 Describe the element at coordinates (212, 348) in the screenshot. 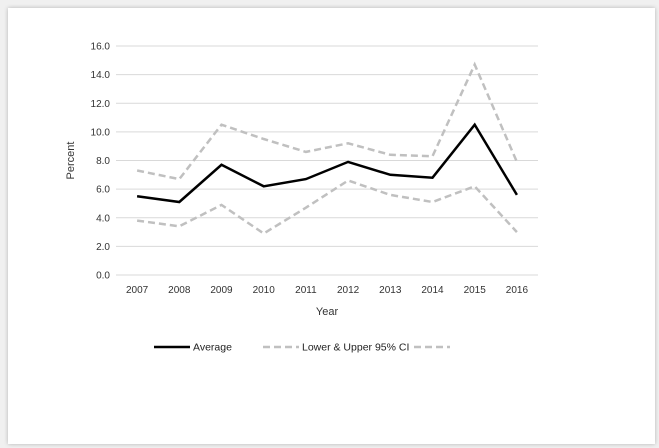

I see `legend-label: Average` at that location.